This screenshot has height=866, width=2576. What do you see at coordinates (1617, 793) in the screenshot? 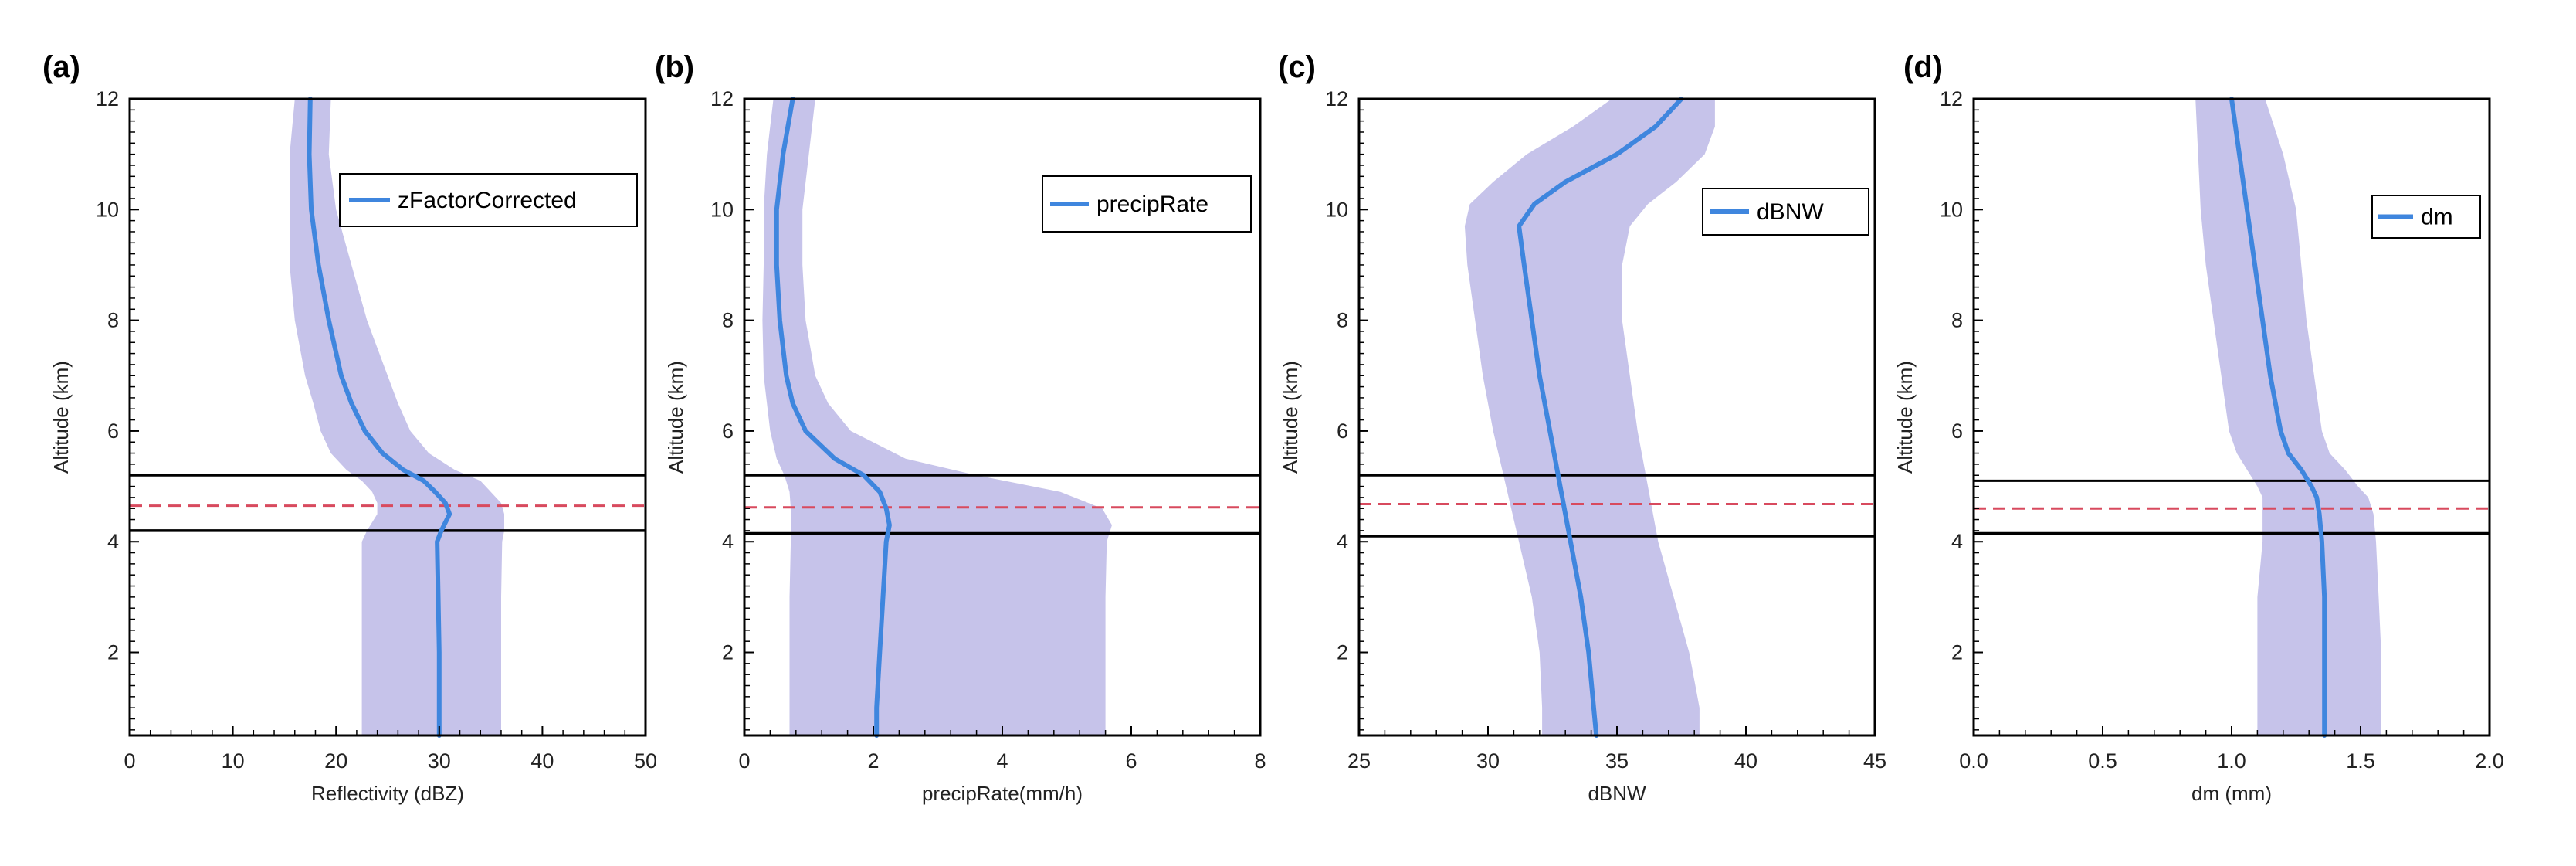
I see `x-axis-label: dBNW` at bounding box center [1617, 793].